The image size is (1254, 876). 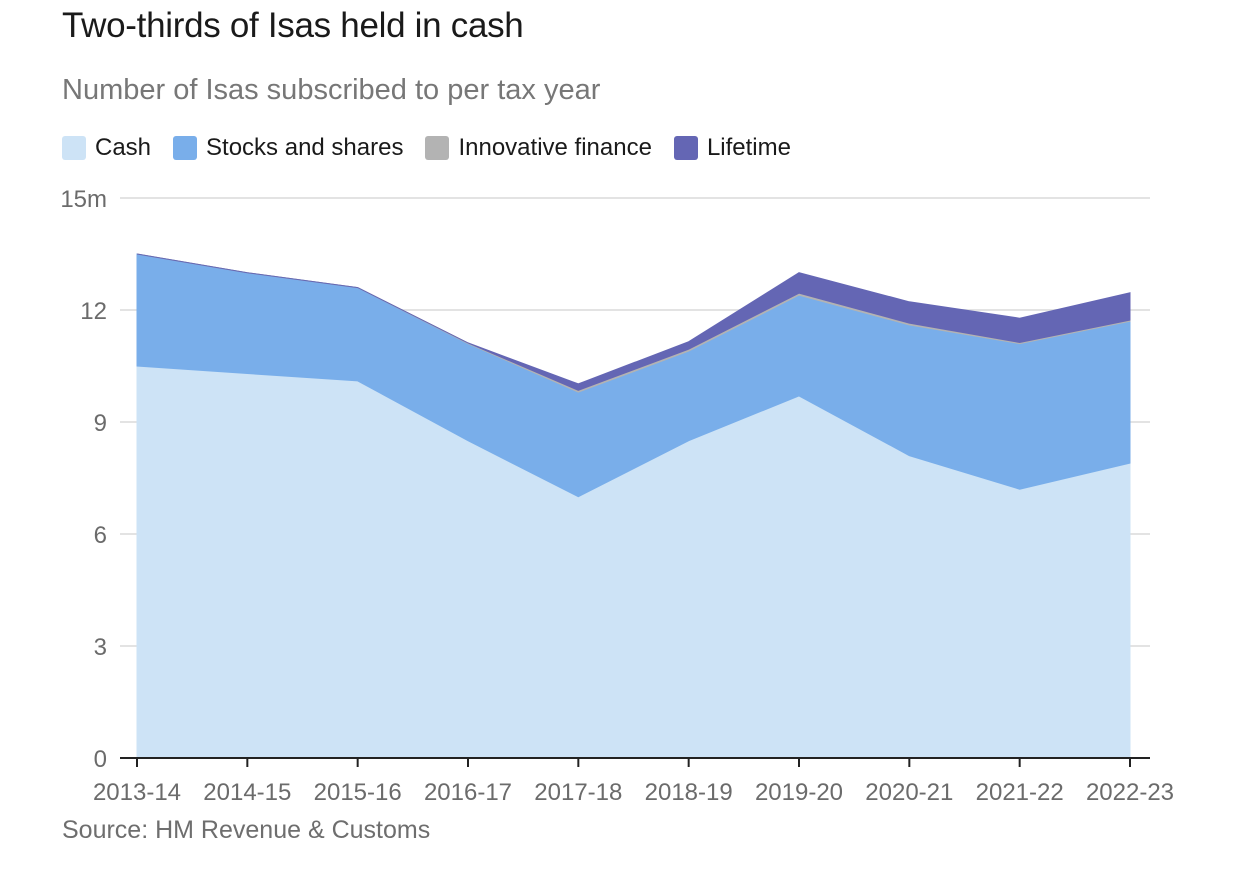 I want to click on y-tick-label: 0, so click(x=100, y=759).